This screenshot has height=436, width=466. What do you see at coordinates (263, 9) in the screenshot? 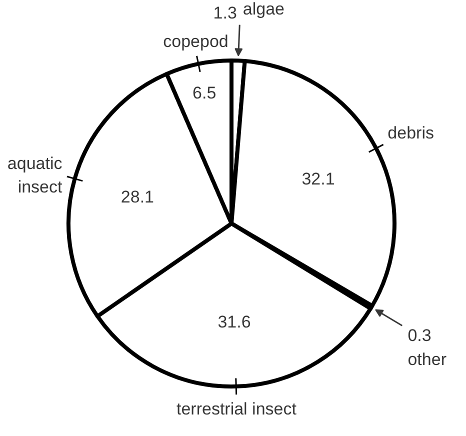
I see `slice-label: algae` at bounding box center [263, 9].